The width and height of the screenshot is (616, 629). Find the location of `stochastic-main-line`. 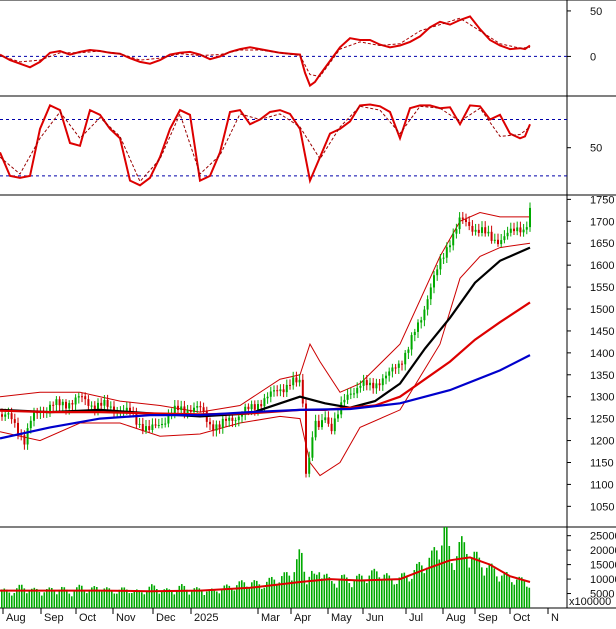

stochastic-main-line is located at coordinates (265, 145).